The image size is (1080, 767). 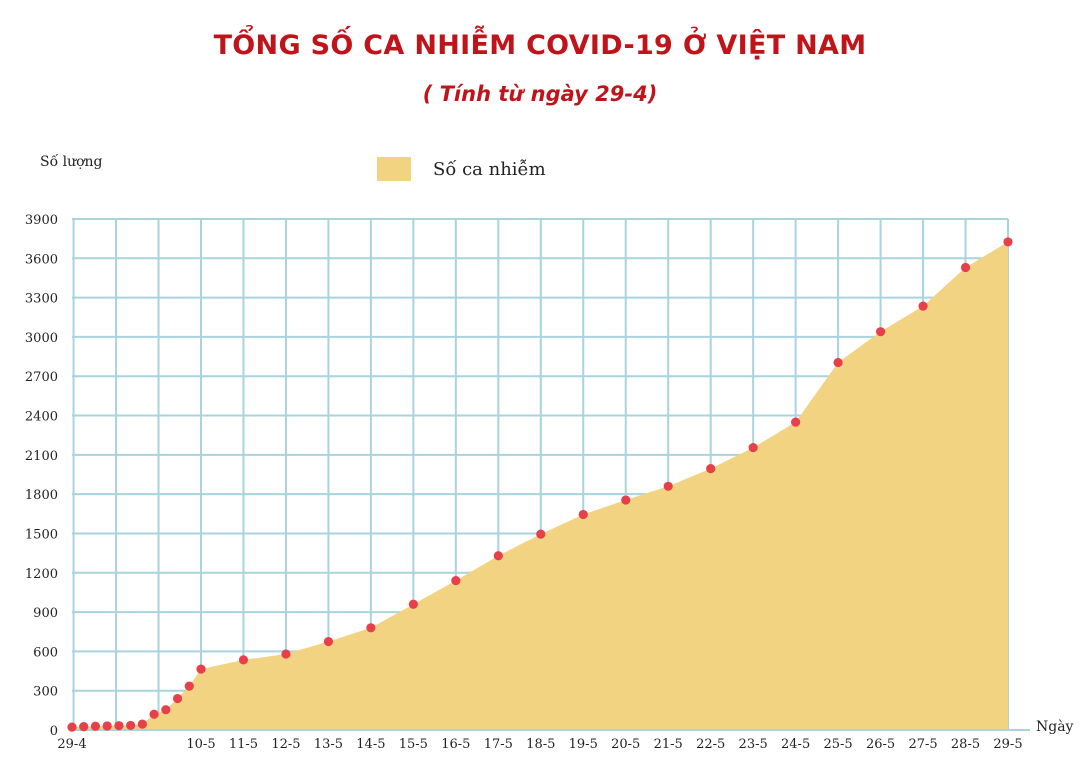 What do you see at coordinates (41, 574) in the screenshot?
I see `y-tick-label: 1200` at bounding box center [41, 574].